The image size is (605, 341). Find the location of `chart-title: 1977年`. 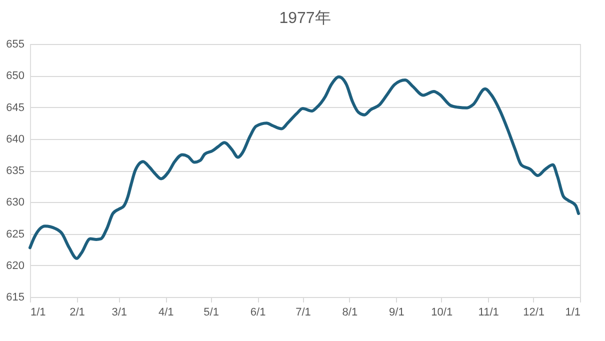

chart-title: 1977年 is located at coordinates (305, 18).